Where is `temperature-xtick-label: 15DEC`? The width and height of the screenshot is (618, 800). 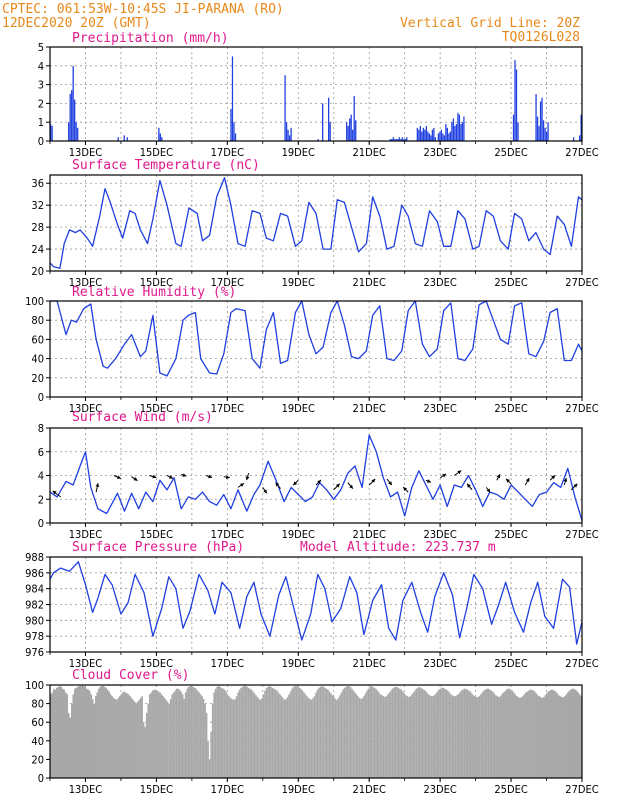 temperature-xtick-label: 15DEC is located at coordinates (156, 282).